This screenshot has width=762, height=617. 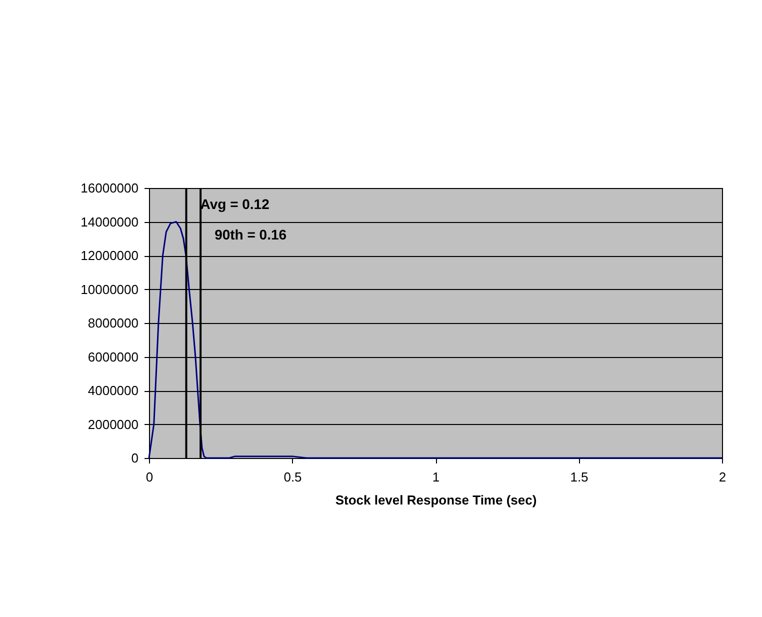 I want to click on annotation: 90th = 0.16, so click(x=250, y=234).